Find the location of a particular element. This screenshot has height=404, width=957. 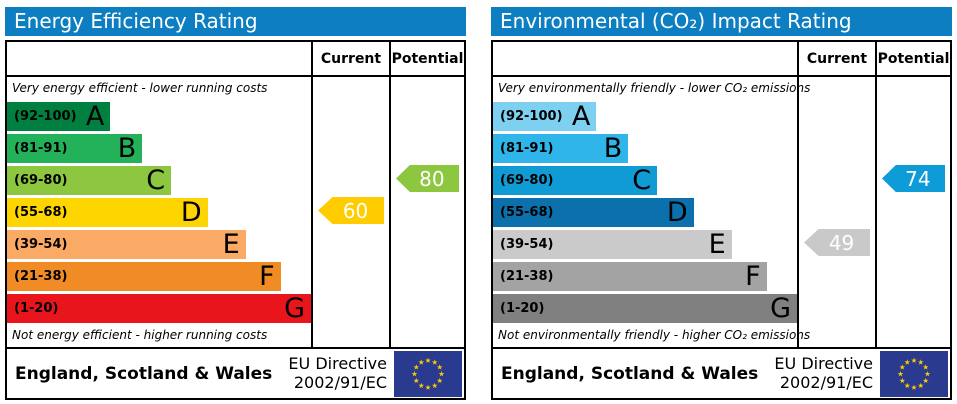

band-row-c: (69-80) C 80 is located at coordinates (235, 179).